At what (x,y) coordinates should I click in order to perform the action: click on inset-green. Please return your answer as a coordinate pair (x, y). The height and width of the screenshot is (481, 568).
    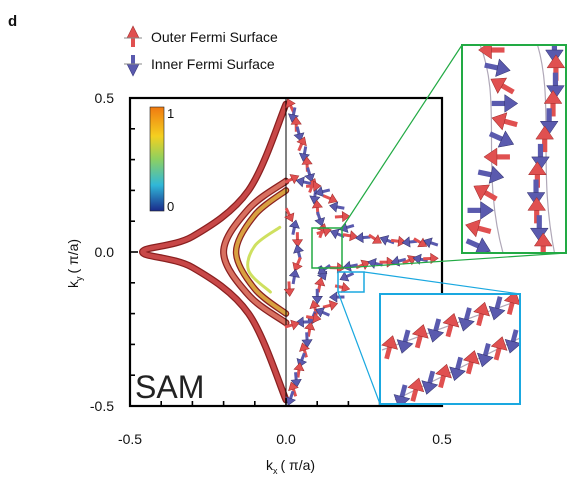
    Looking at the image, I should click on (514, 149).